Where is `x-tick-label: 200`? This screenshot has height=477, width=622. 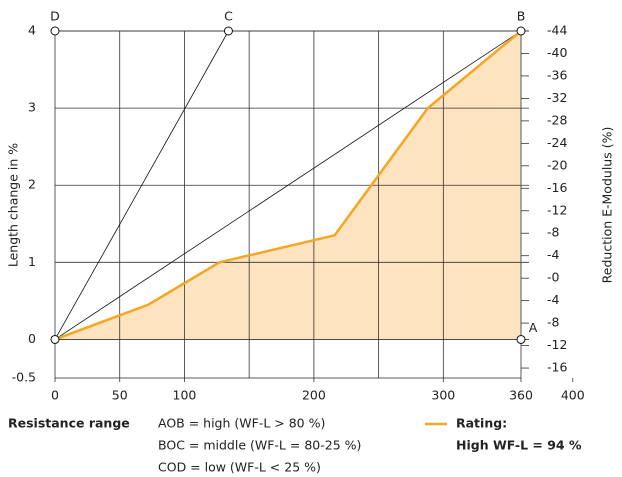 x-tick-label: 200 is located at coordinates (314, 395).